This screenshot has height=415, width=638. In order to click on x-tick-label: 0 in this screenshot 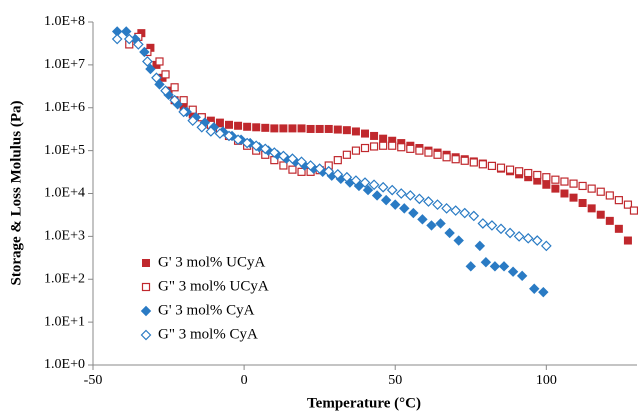, I will do `click(244, 380)`.